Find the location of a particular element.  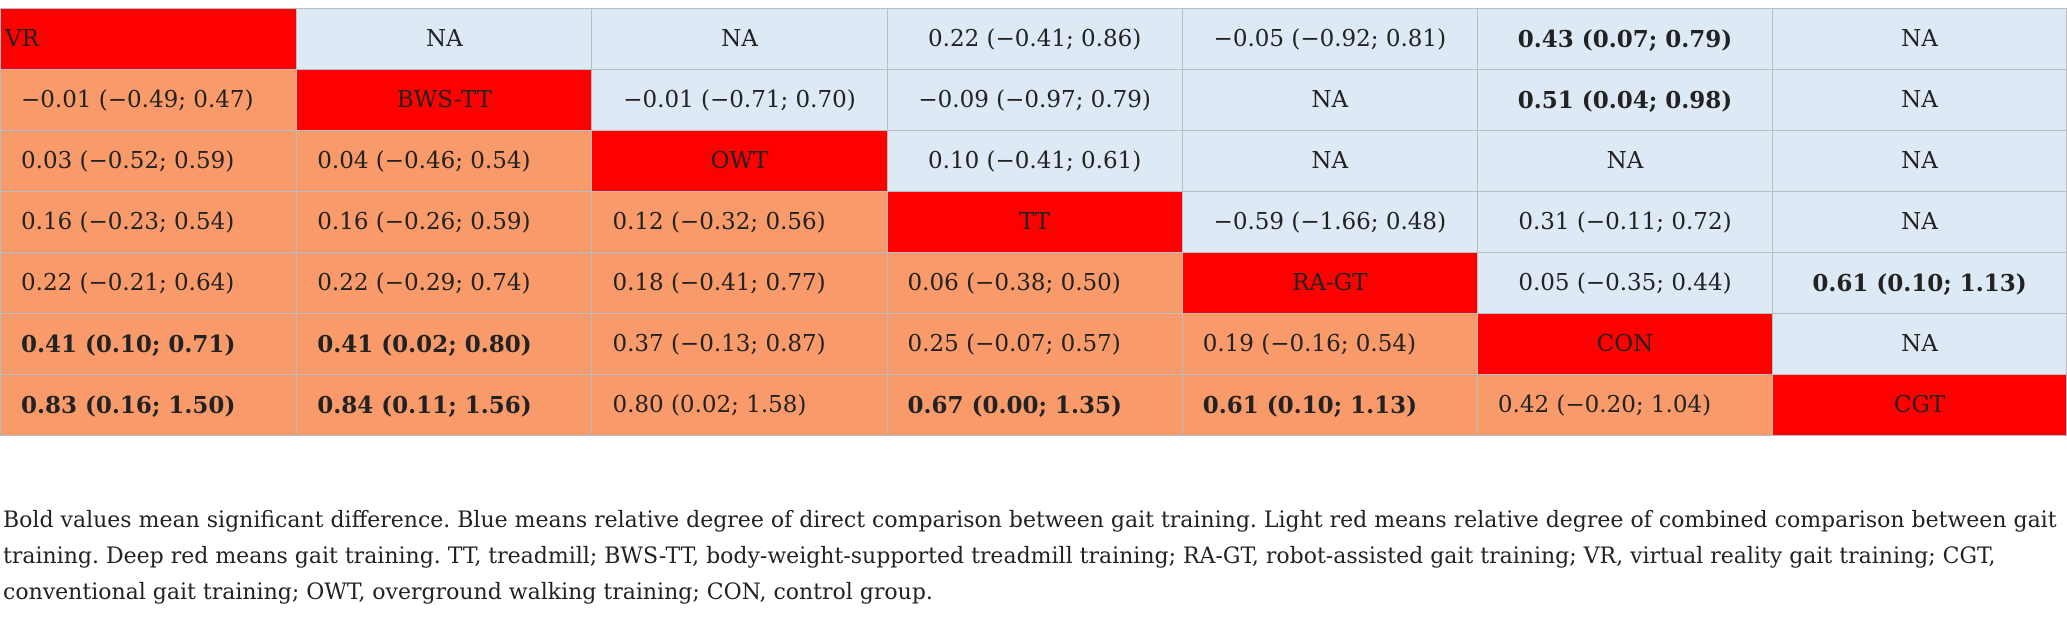

treatment-label-cell: CON is located at coordinates (1625, 344).